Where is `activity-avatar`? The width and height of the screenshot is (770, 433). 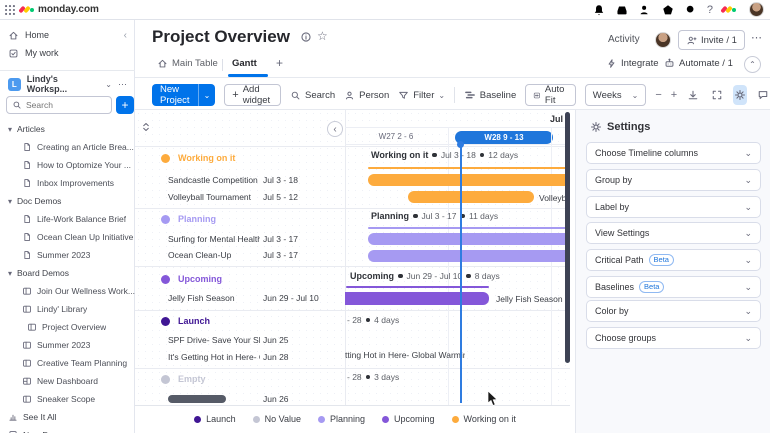
activity-avatar is located at coordinates (663, 40).